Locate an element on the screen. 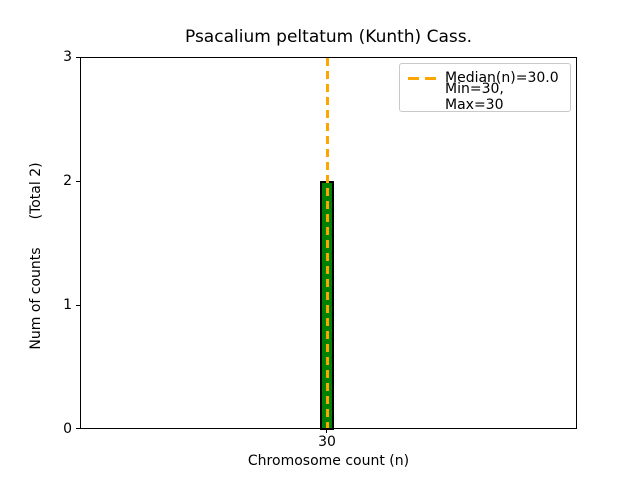 This screenshot has width=640, height=480. y-tick-label: 2 is located at coordinates (67, 181).